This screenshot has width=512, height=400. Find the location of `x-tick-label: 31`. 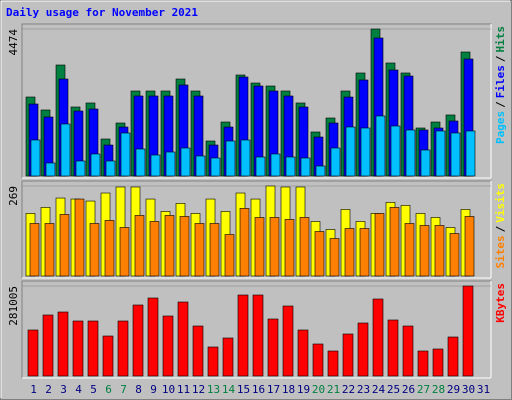

x-tick-label: 31 is located at coordinates (483, 389).